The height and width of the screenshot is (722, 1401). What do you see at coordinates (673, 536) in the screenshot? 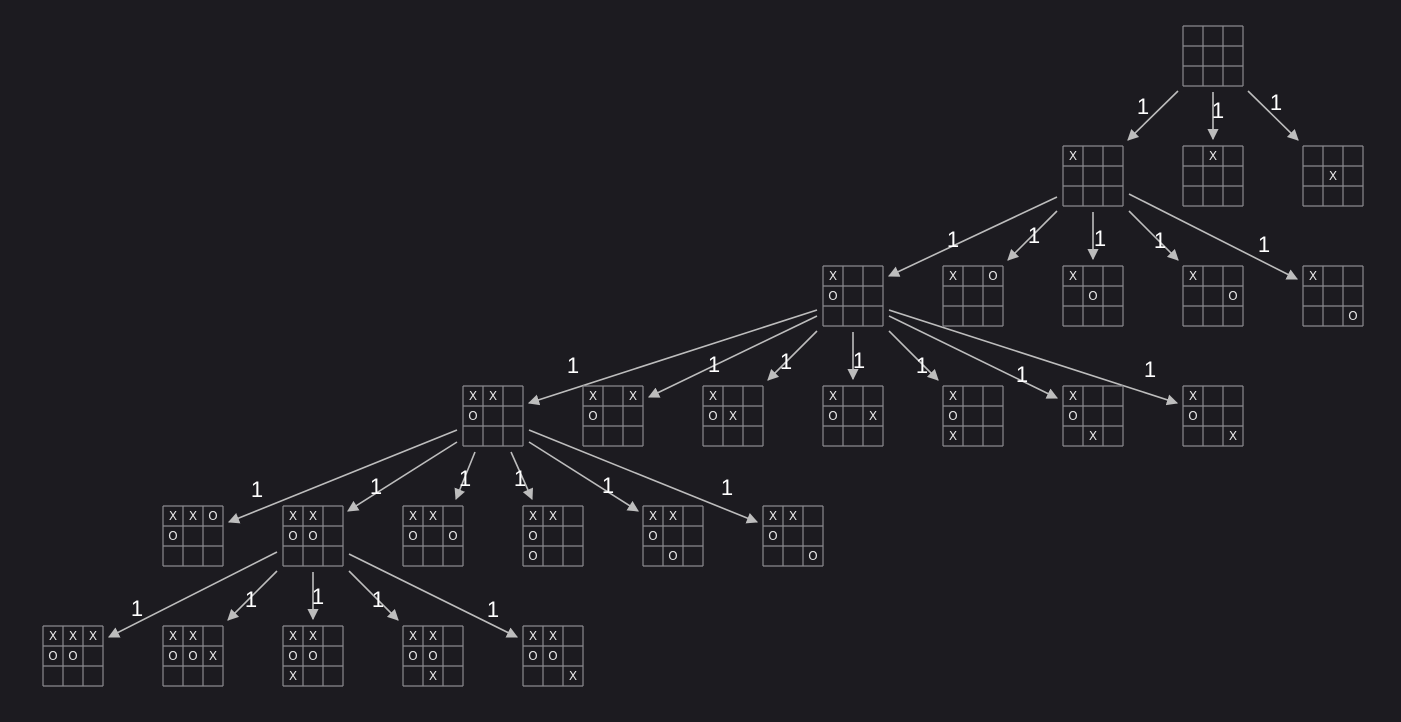
I see `board-d5: X XOO` at bounding box center [673, 536].